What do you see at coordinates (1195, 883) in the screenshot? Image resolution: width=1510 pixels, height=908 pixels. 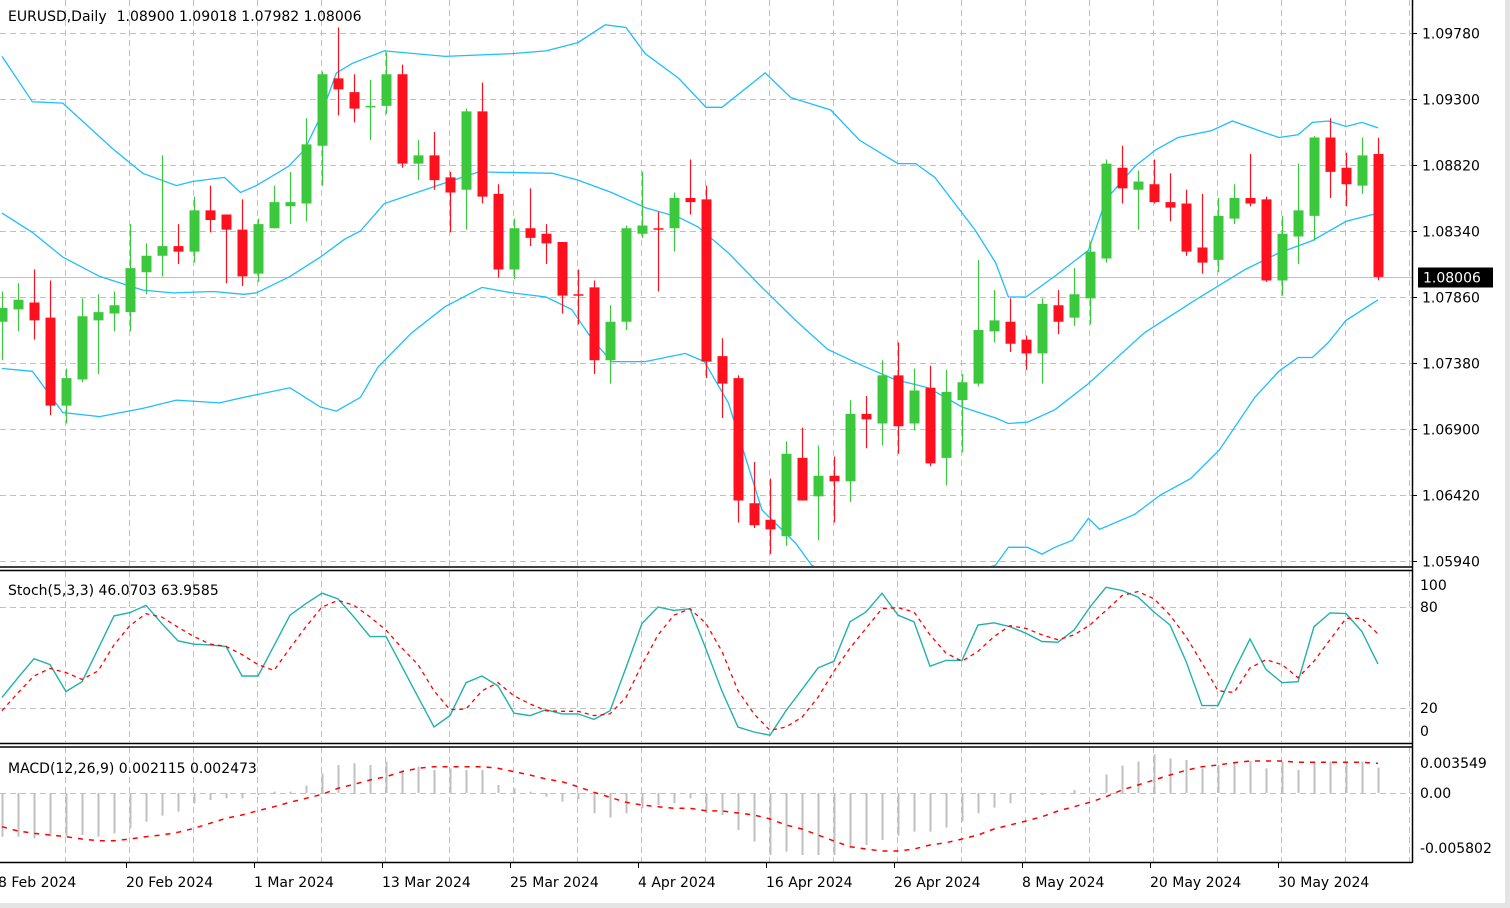 I see `date-axis-label: 20 May 2024` at bounding box center [1195, 883].